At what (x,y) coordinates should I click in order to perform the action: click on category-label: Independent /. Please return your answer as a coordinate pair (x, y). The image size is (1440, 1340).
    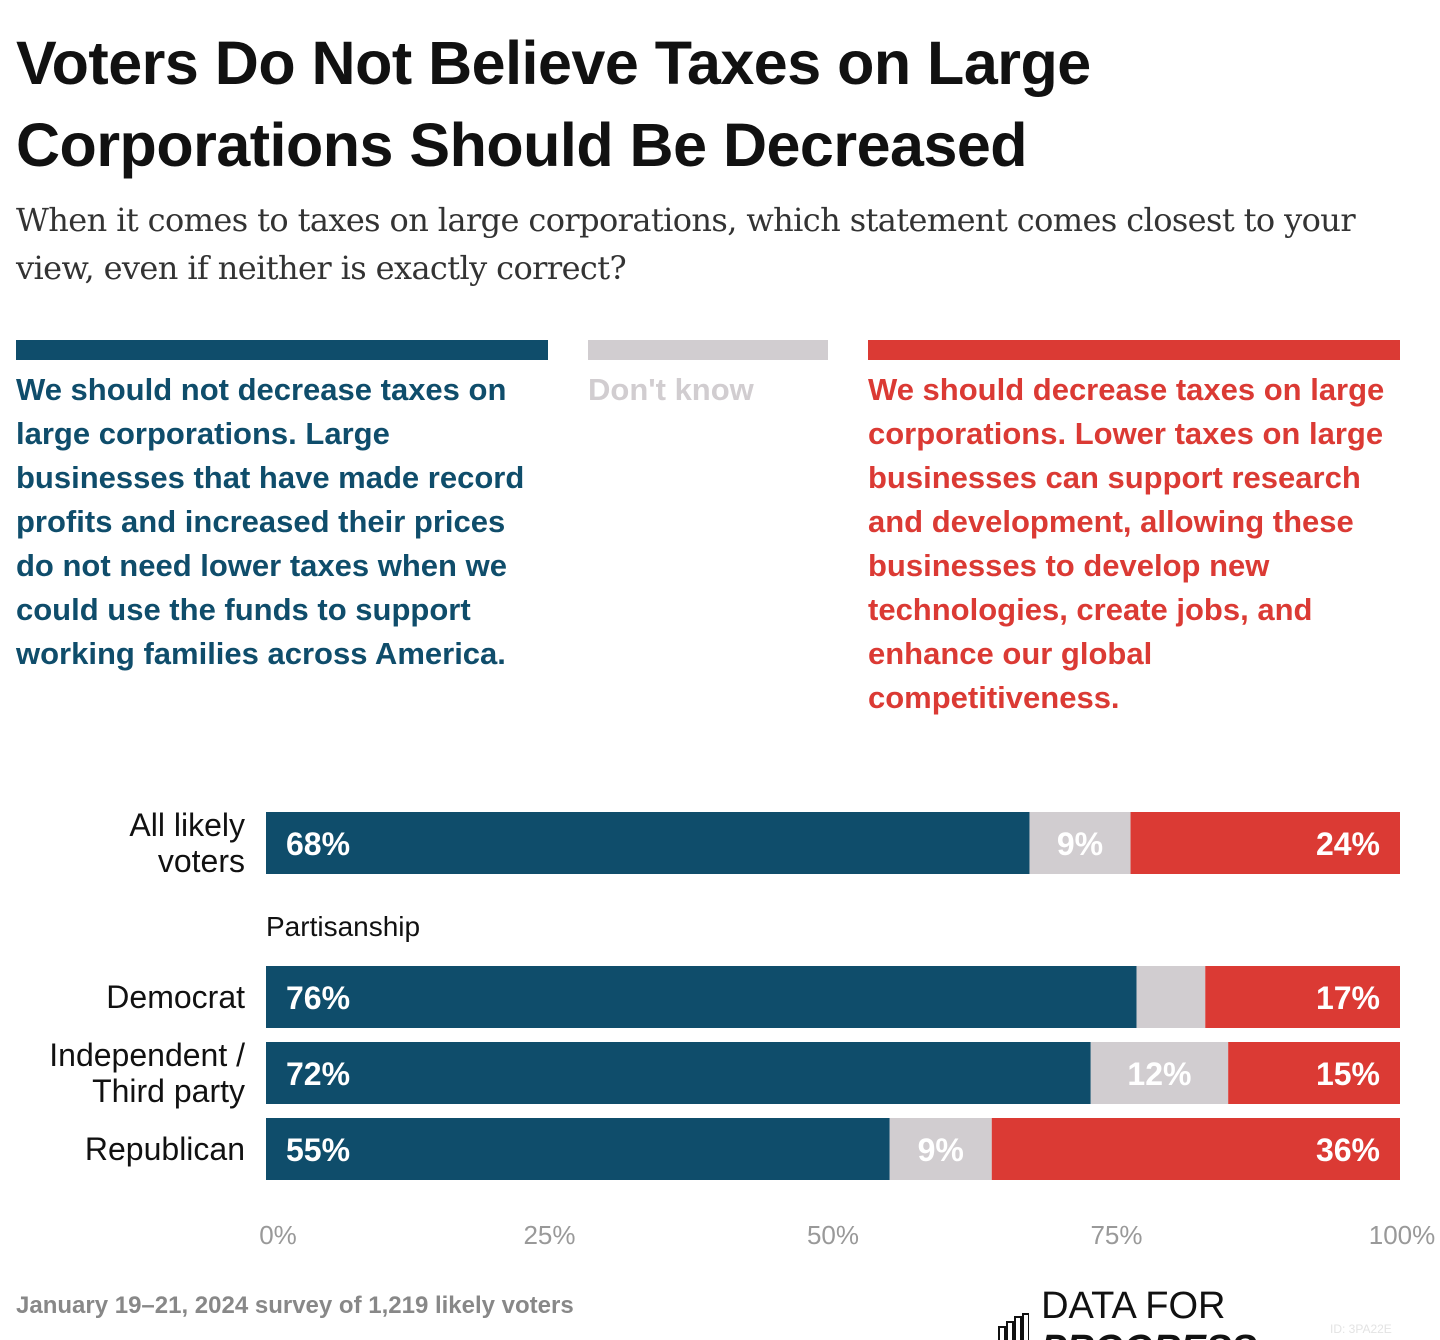
    Looking at the image, I should click on (147, 1055).